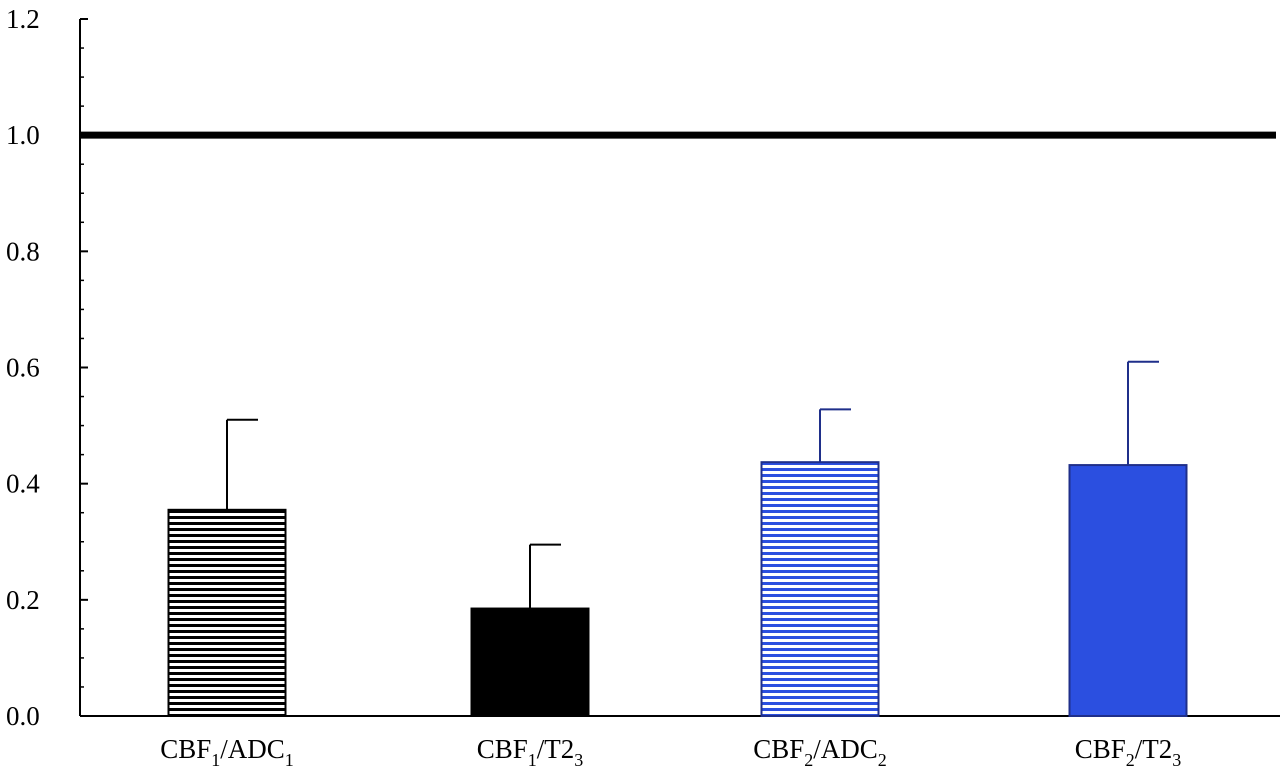  Describe the element at coordinates (23, 600) in the screenshot. I see `y-tick-label: 0.2` at that location.